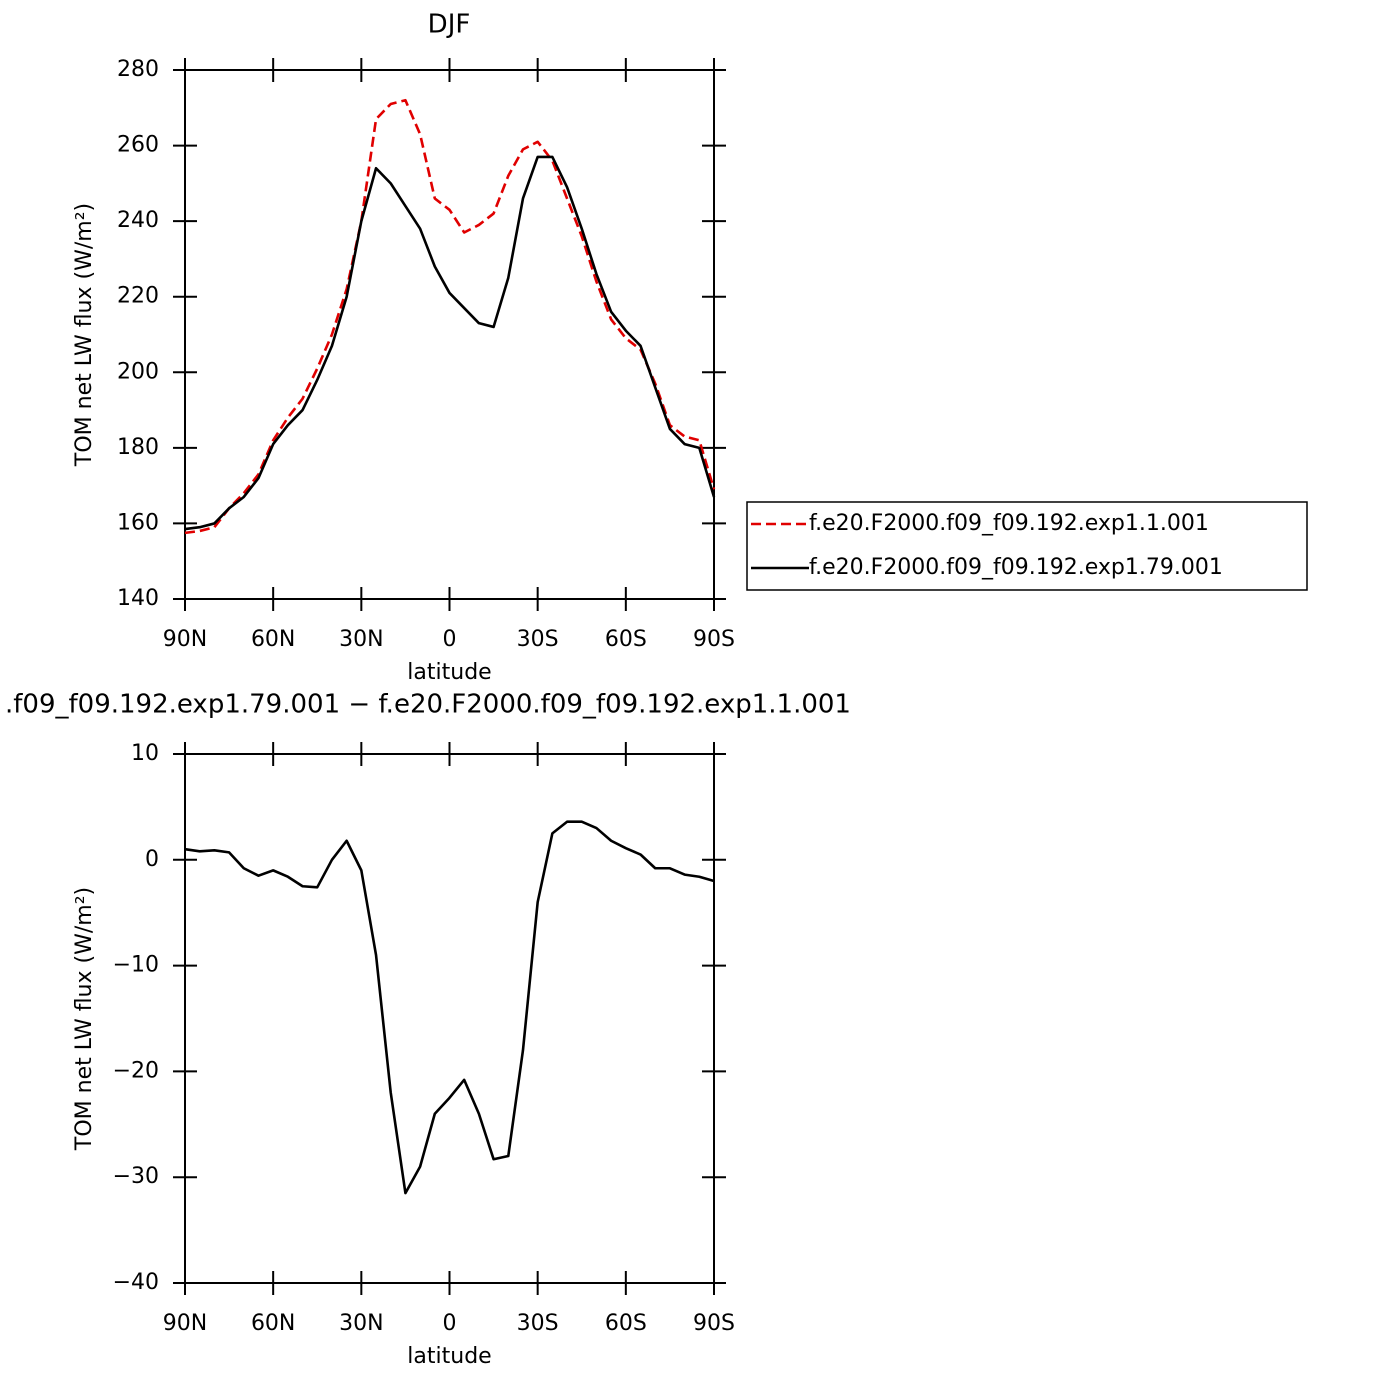 This screenshot has height=1380, width=1377. I want to click on y-tick-label: 140, so click(138, 598).